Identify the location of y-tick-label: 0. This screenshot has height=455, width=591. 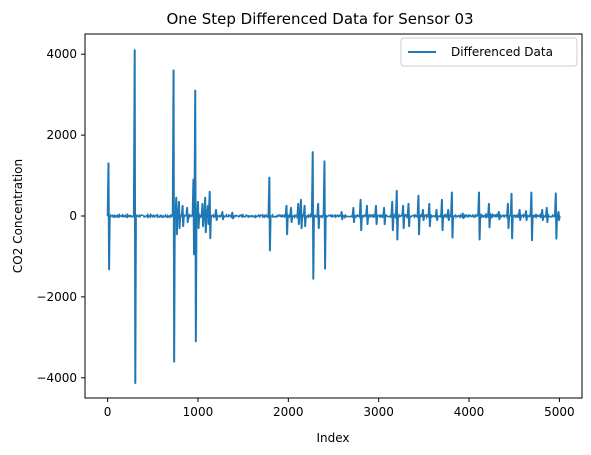
(73, 216).